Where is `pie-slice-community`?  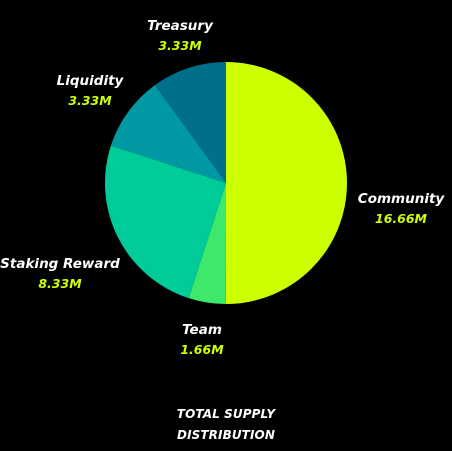 pie-slice-community is located at coordinates (286, 183).